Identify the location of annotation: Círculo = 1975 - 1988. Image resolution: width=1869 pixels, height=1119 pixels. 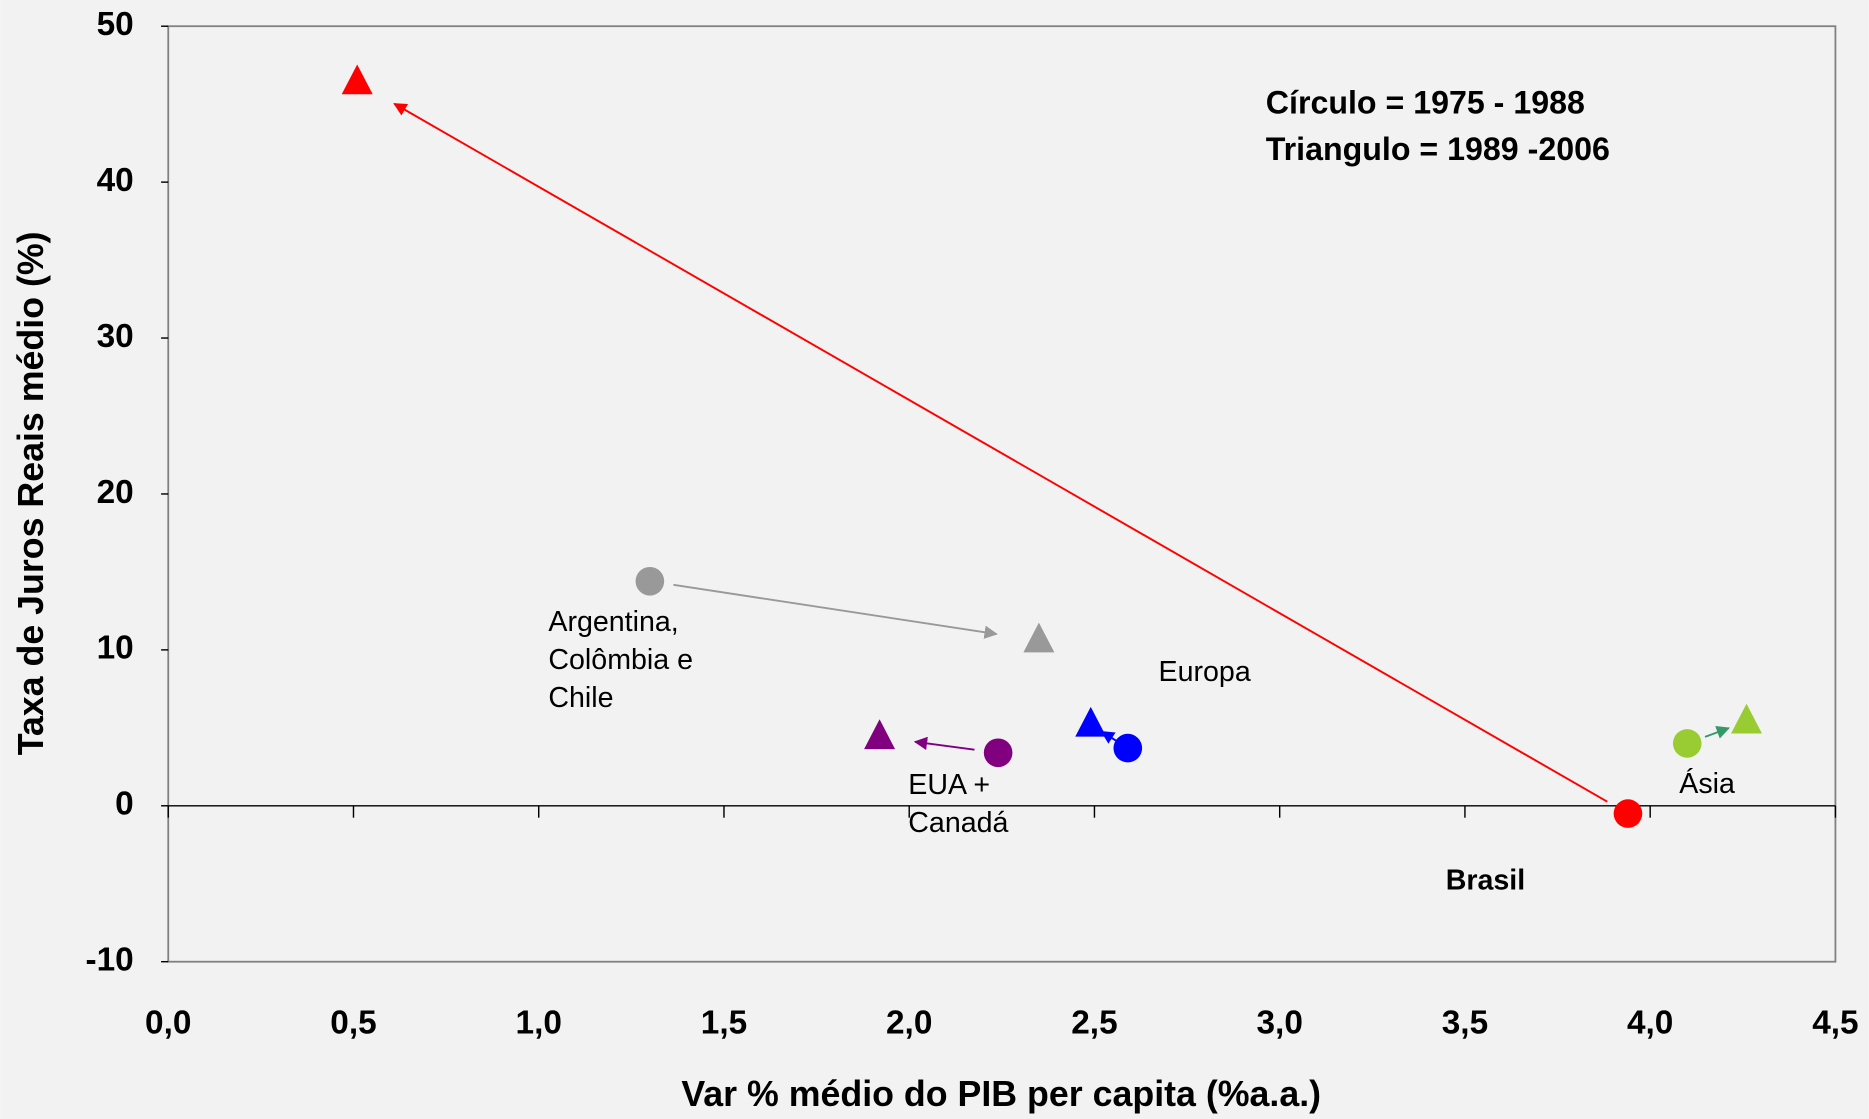
(1425, 102).